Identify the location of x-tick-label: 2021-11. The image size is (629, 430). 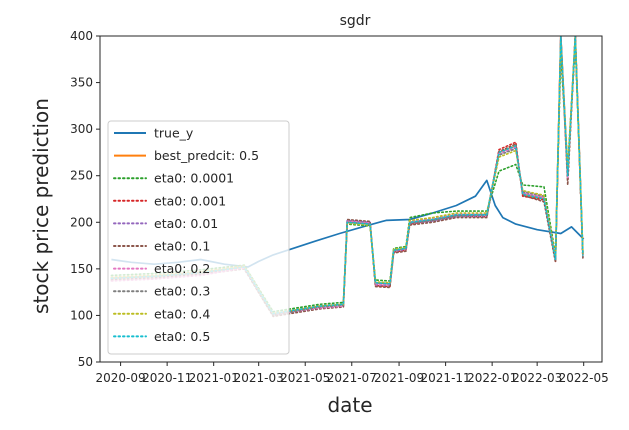
(446, 378).